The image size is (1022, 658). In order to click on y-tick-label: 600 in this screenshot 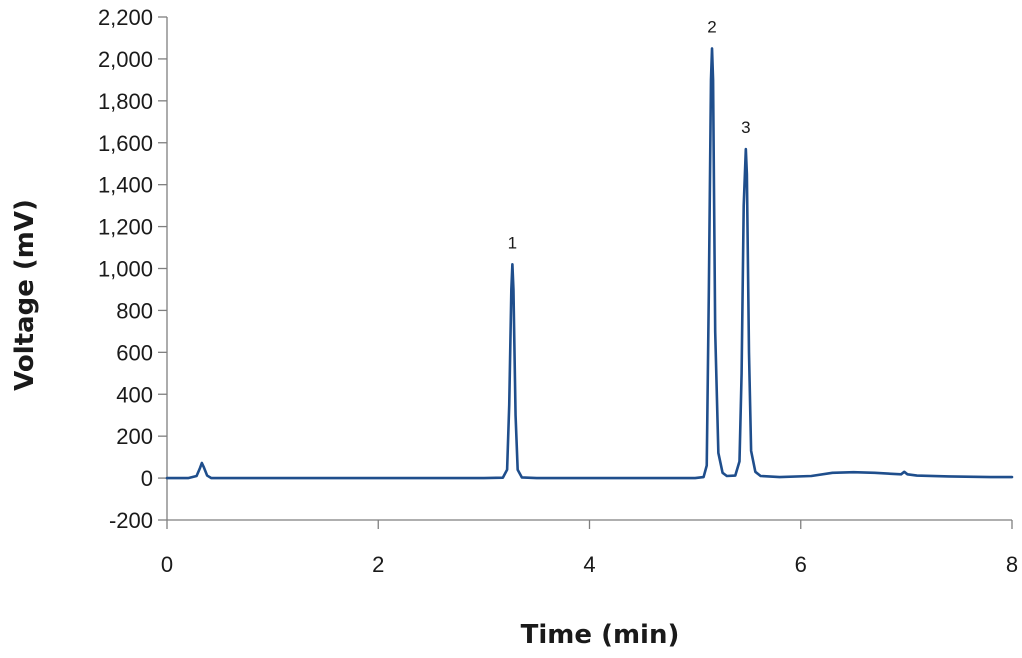, I will do `click(134, 352)`.